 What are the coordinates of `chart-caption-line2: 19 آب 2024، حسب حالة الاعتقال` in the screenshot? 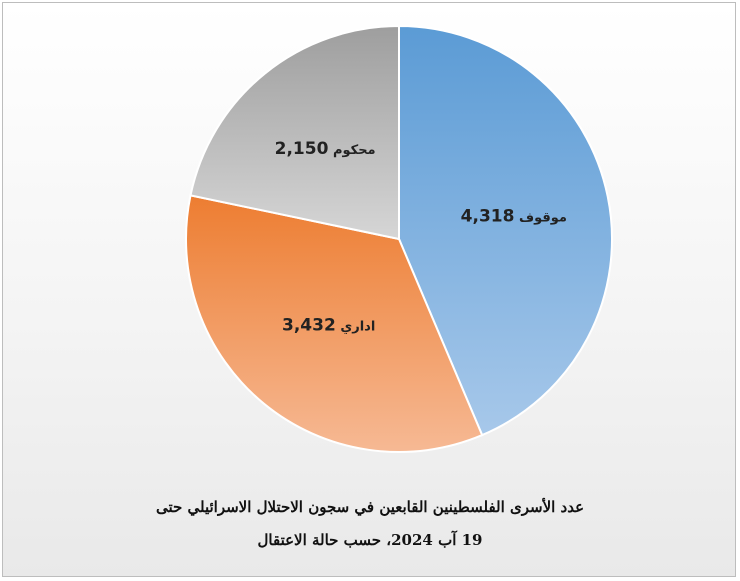 It's located at (370, 540).